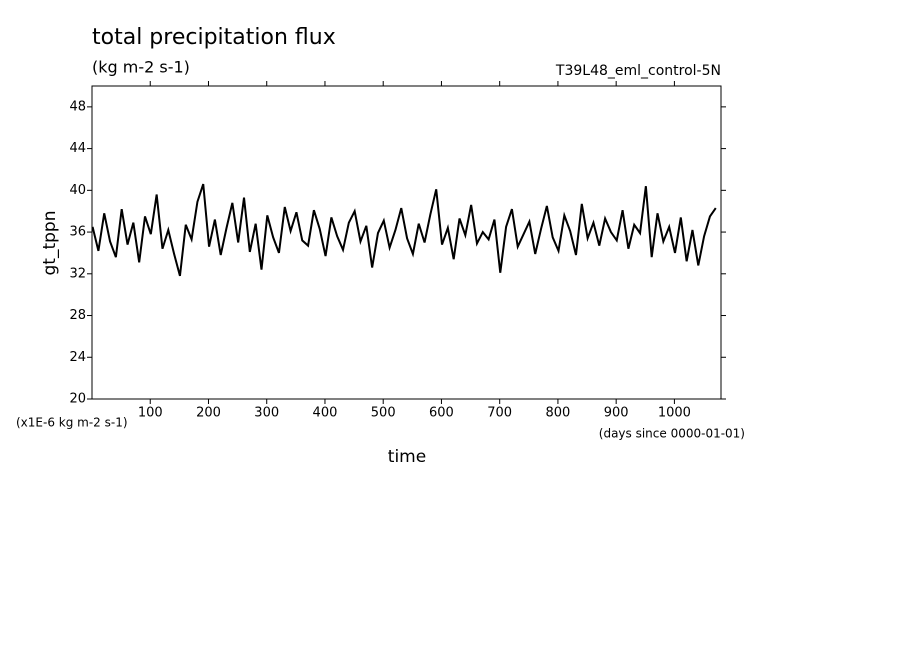 The image size is (904, 654). I want to click on data-line, so click(404, 230).